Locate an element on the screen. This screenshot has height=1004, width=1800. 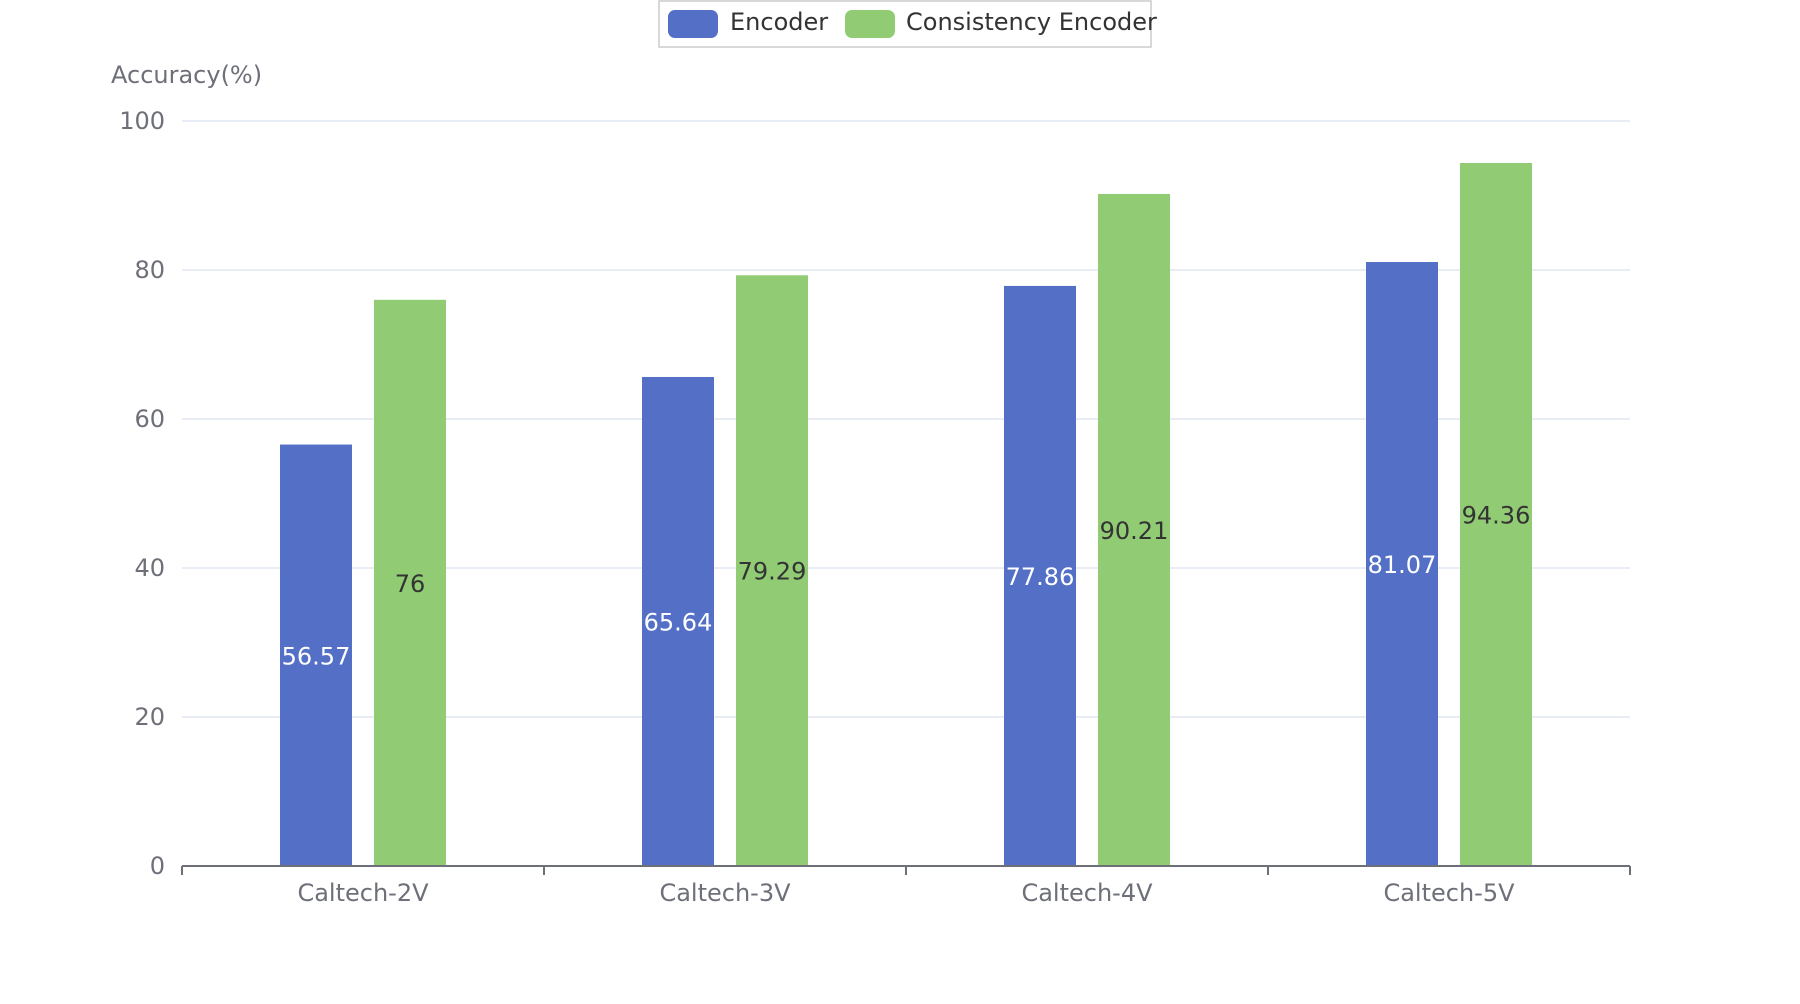
legend-swatch-encoder is located at coordinates (693, 24).